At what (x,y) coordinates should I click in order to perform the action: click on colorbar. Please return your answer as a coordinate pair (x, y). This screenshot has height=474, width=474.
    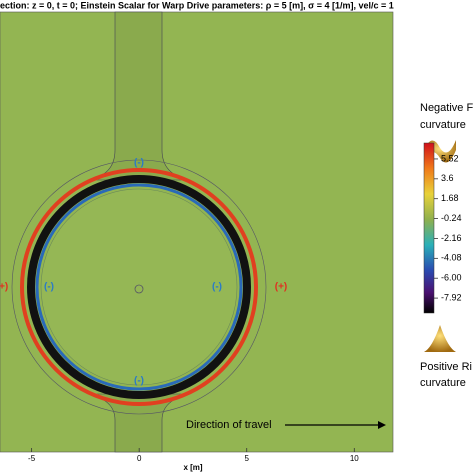
    Looking at the image, I should click on (429, 228).